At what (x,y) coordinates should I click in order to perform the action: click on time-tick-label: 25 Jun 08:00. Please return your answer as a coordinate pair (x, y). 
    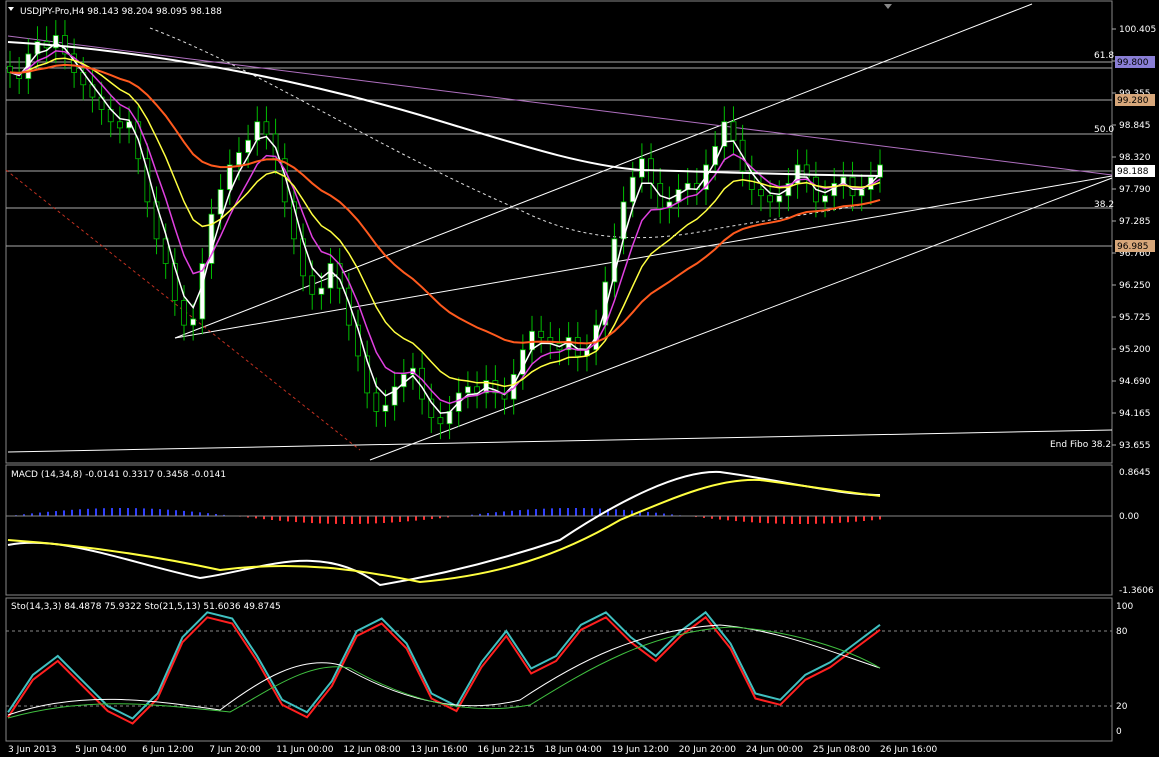
    Looking at the image, I should click on (841, 750).